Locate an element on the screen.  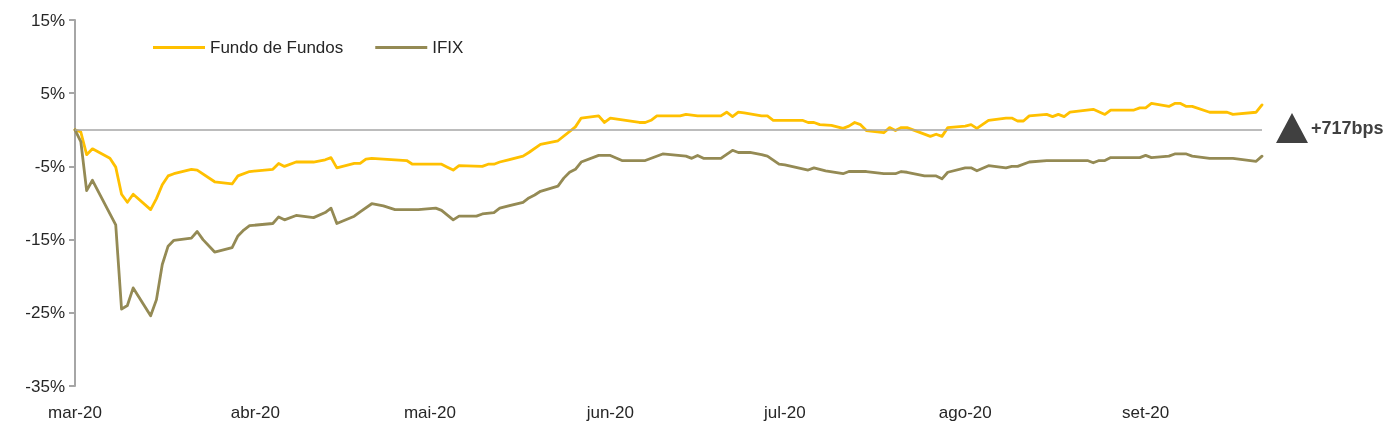
x-tick-label: abr-20 is located at coordinates (255, 412).